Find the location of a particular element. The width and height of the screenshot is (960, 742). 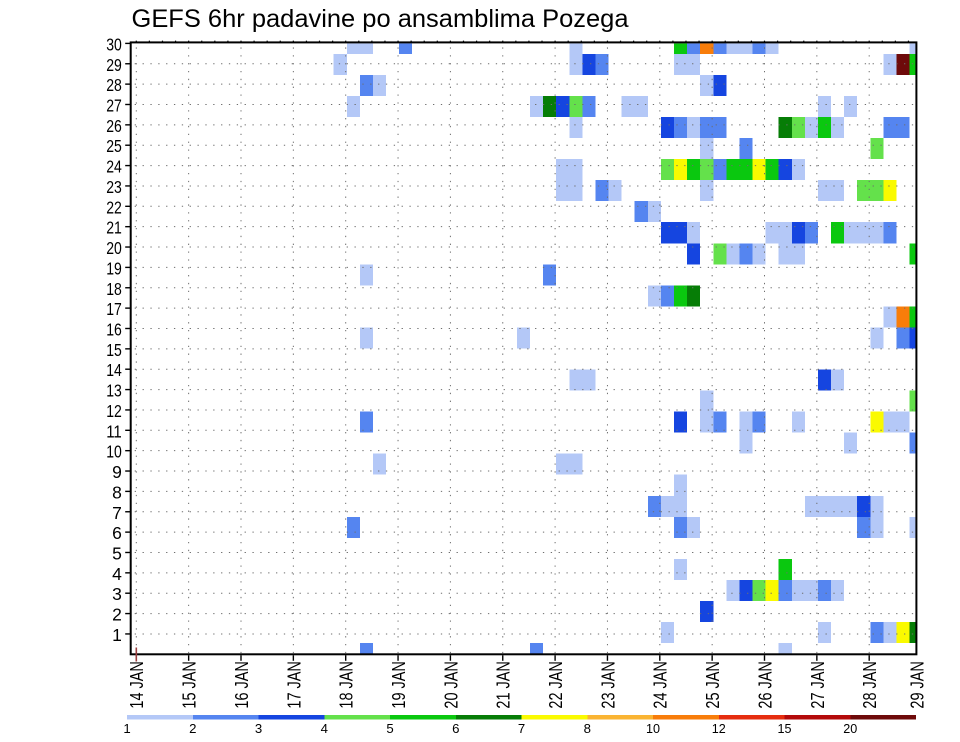

svg-text: 25 JAN is located at coordinates (713, 685).